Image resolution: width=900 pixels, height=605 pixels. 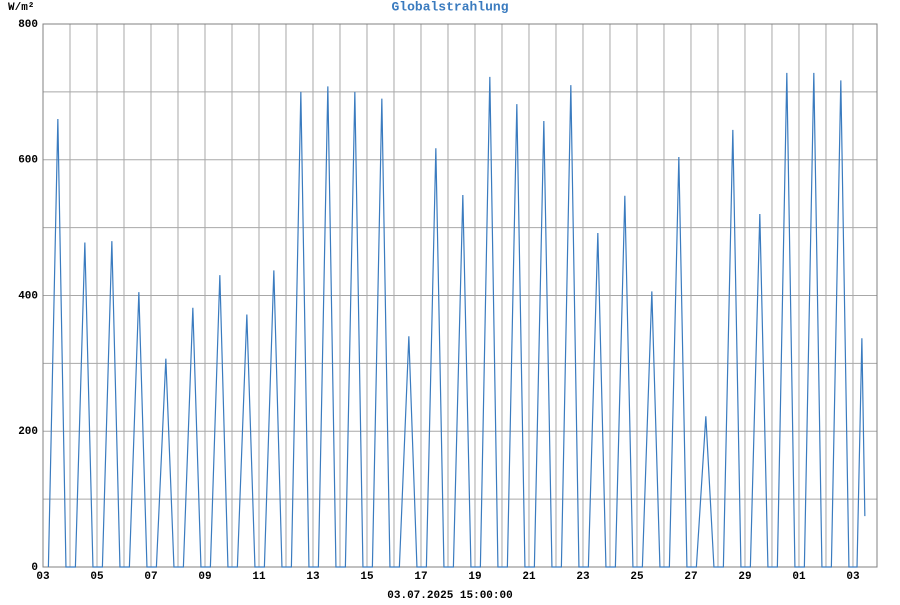 What do you see at coordinates (28, 432) in the screenshot?
I see `y-tick-label: 200` at bounding box center [28, 432].